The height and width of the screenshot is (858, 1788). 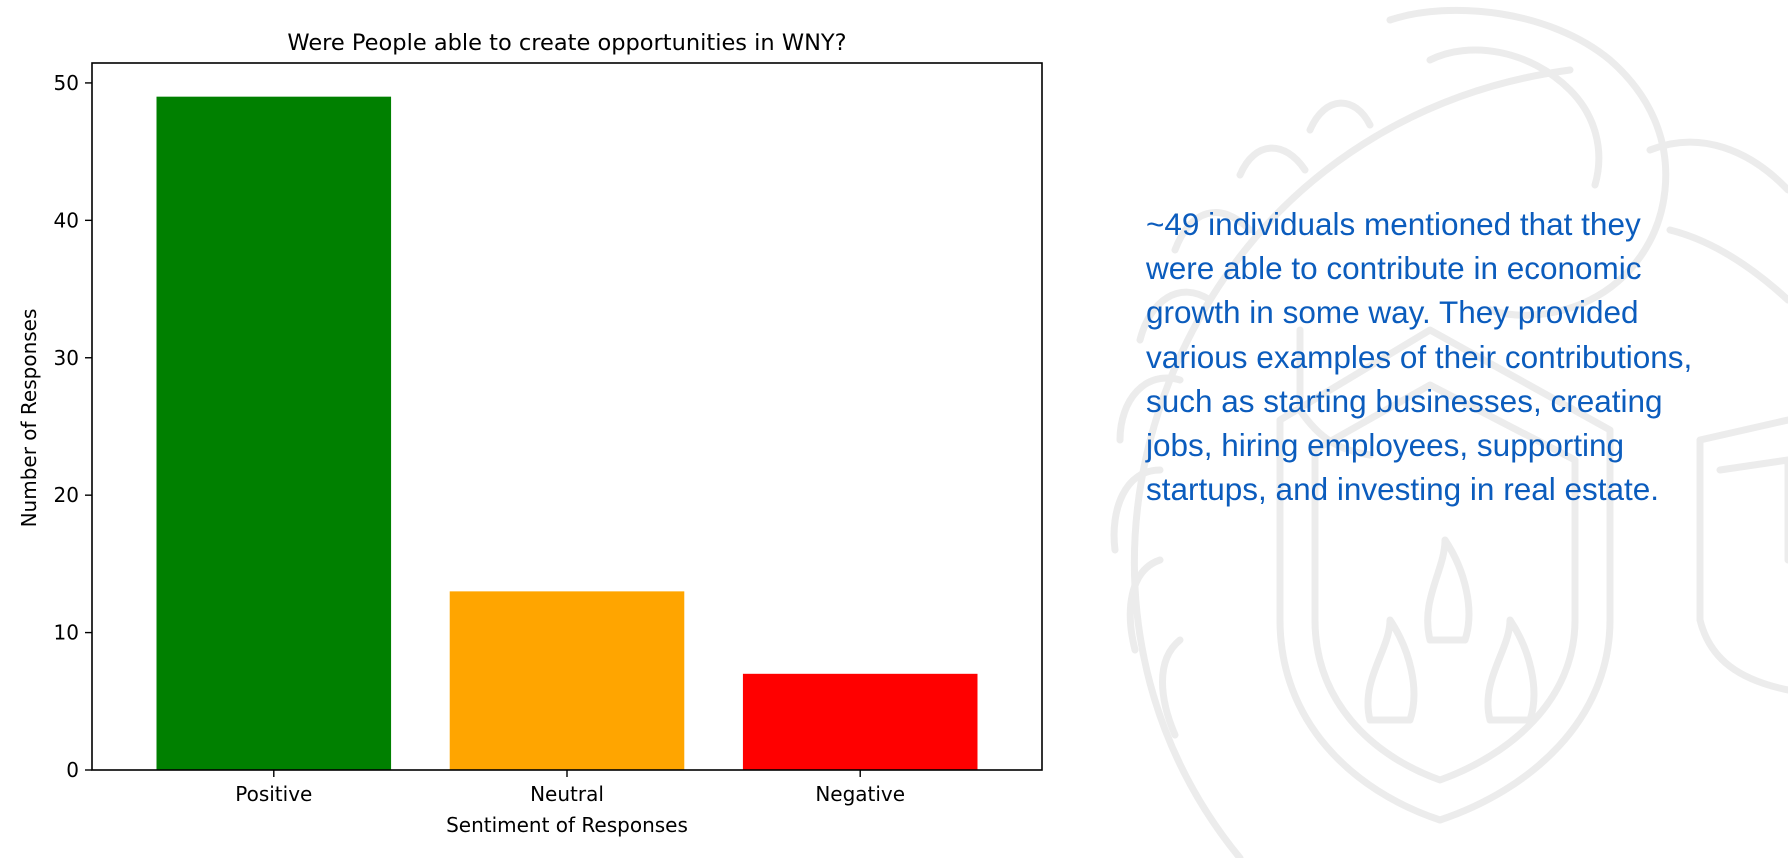 What do you see at coordinates (274, 433) in the screenshot?
I see `bar-positive` at bounding box center [274, 433].